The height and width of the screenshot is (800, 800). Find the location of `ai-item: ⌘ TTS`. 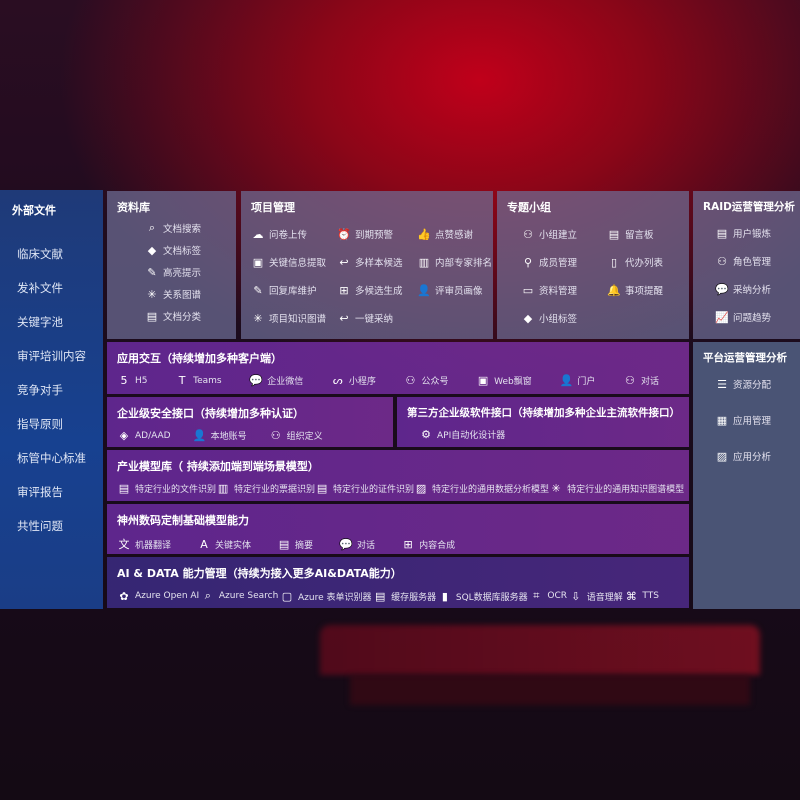

ai-item: ⌘ TTS is located at coordinates (641, 596).